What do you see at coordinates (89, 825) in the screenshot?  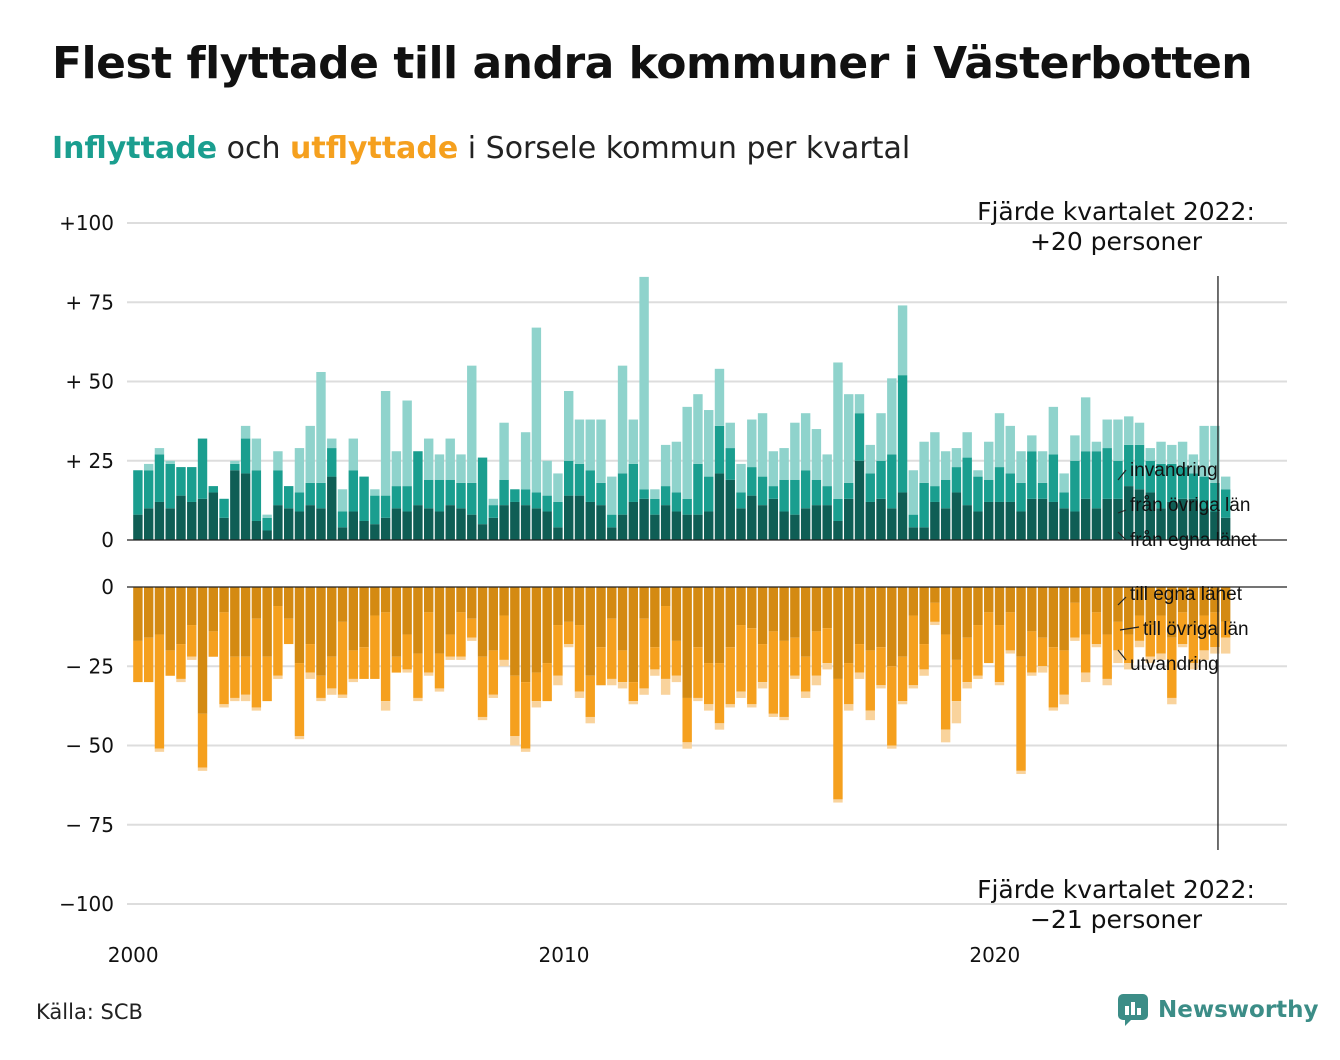 I see `y-tick-bottom-3: − 75` at bounding box center [89, 825].